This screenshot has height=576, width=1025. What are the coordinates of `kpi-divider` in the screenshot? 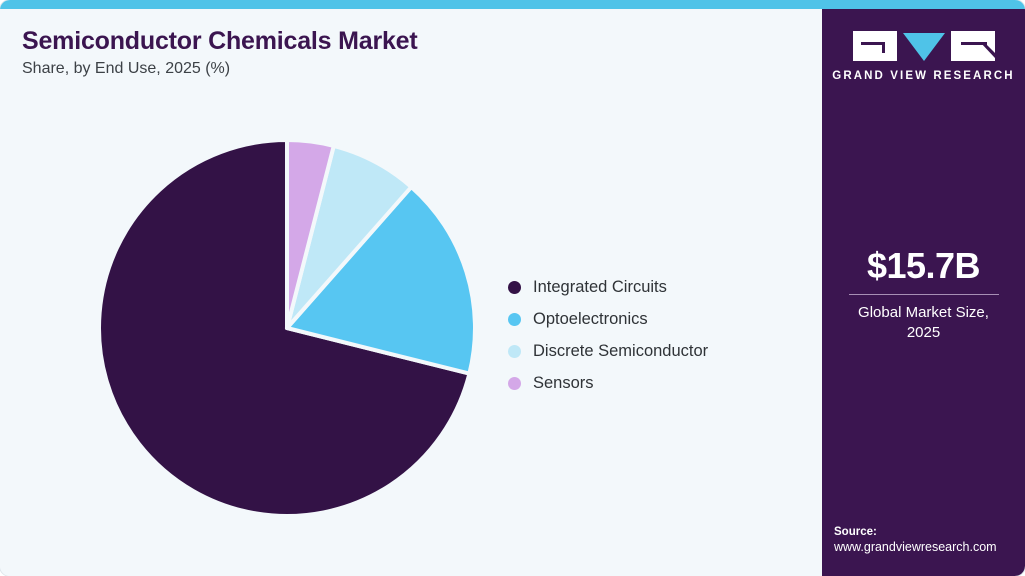 It's located at (923, 294).